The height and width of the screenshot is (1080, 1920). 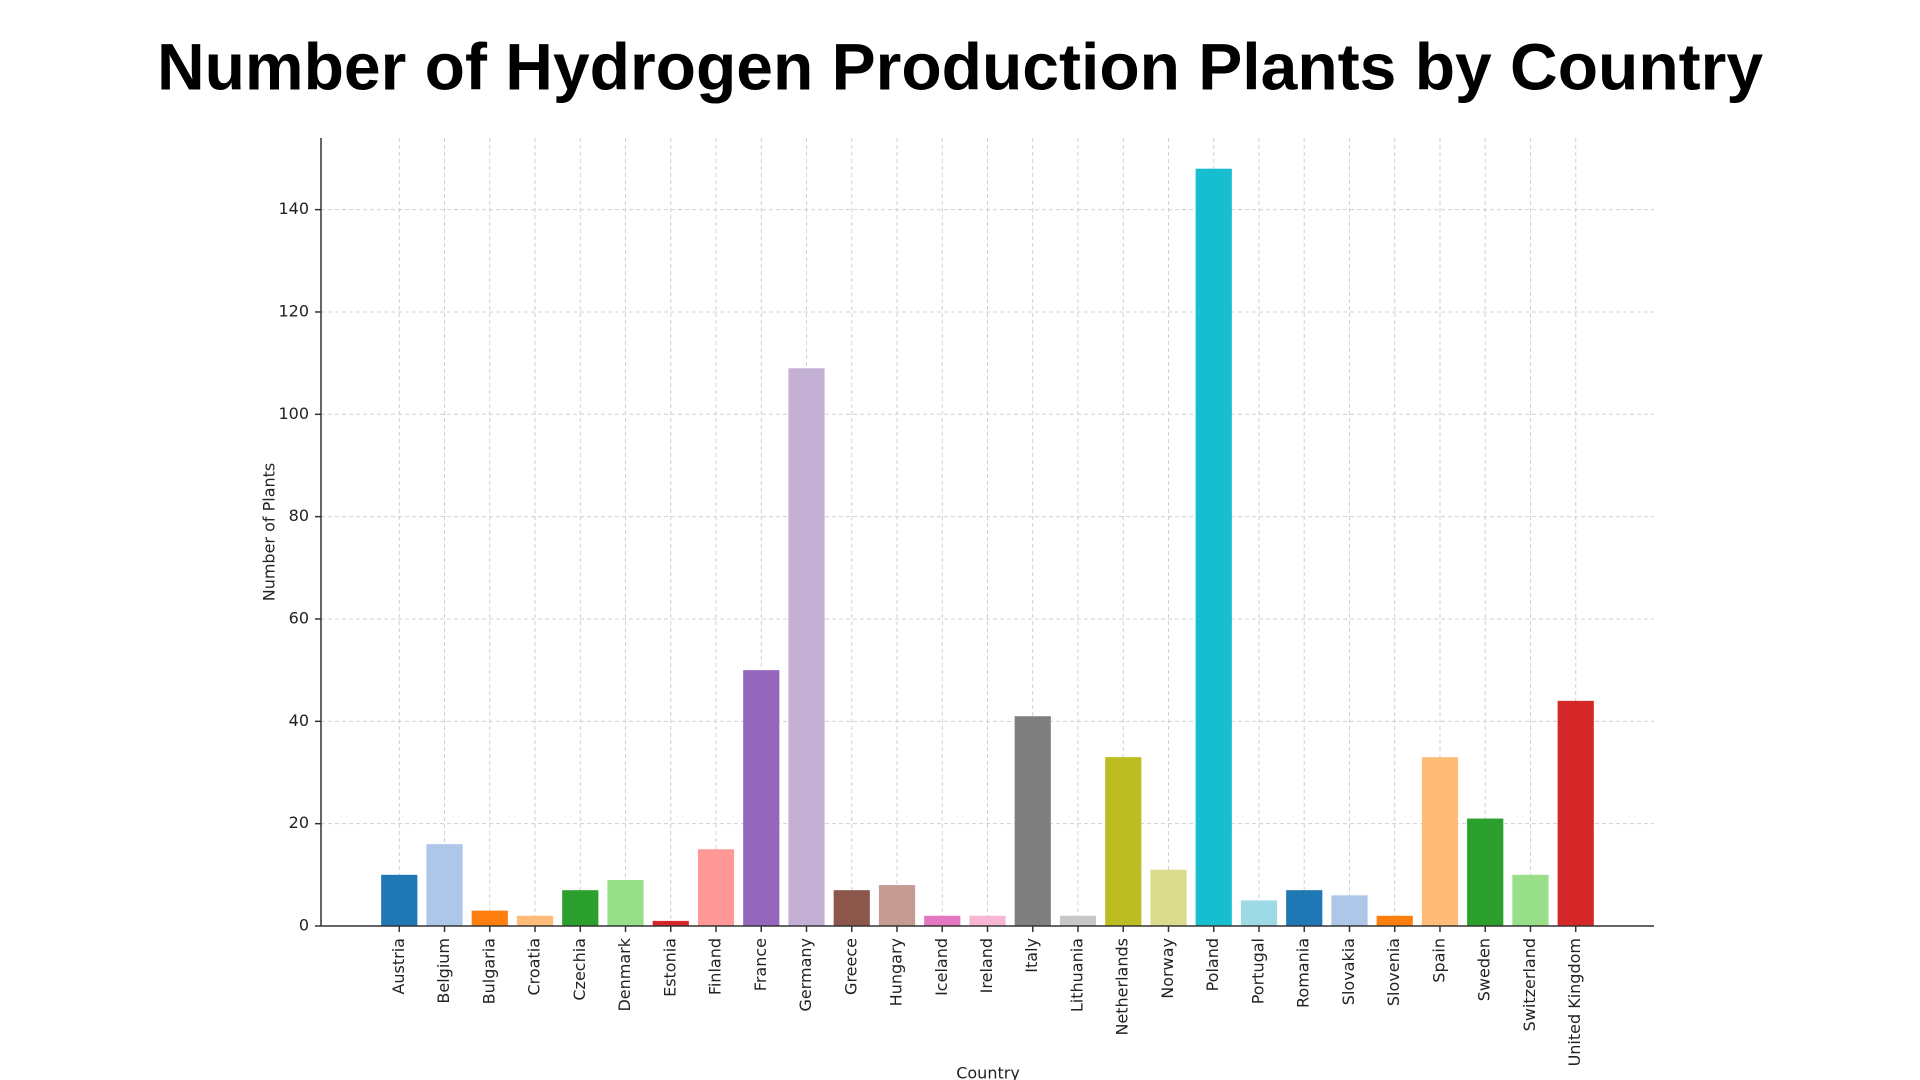 What do you see at coordinates (1484, 969) in the screenshot?
I see `x-tick-label: Sweden` at bounding box center [1484, 969].